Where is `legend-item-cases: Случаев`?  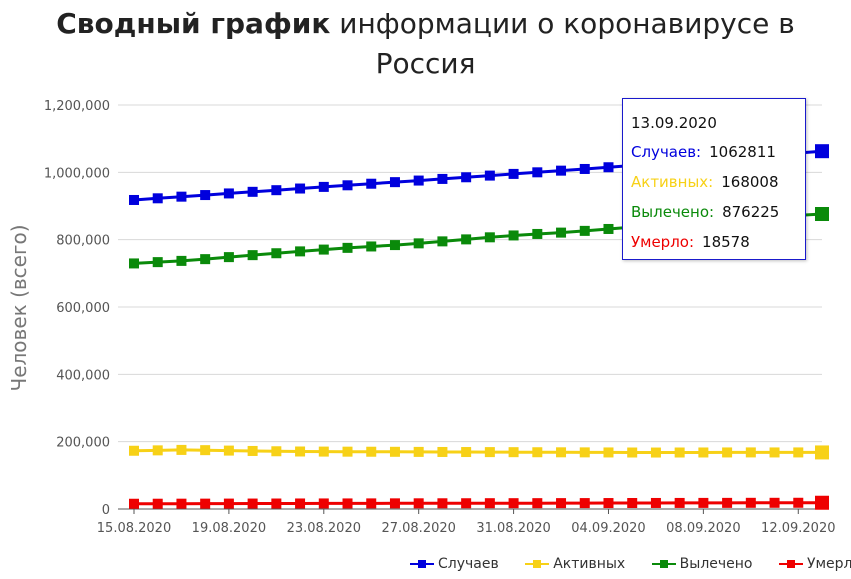
legend-item-cases: Случаев is located at coordinates (454, 564).